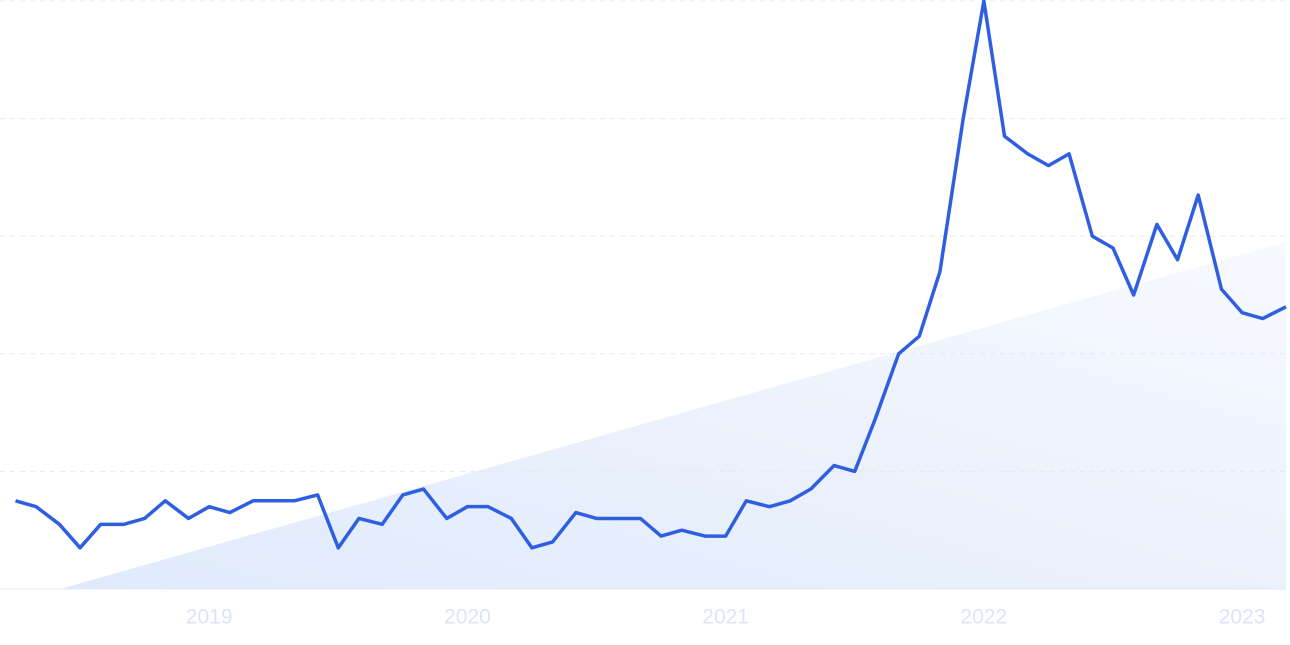 This screenshot has width=1290, height=645. Describe the element at coordinates (984, 617) in the screenshot. I see `x-tick-label: 2022` at that location.